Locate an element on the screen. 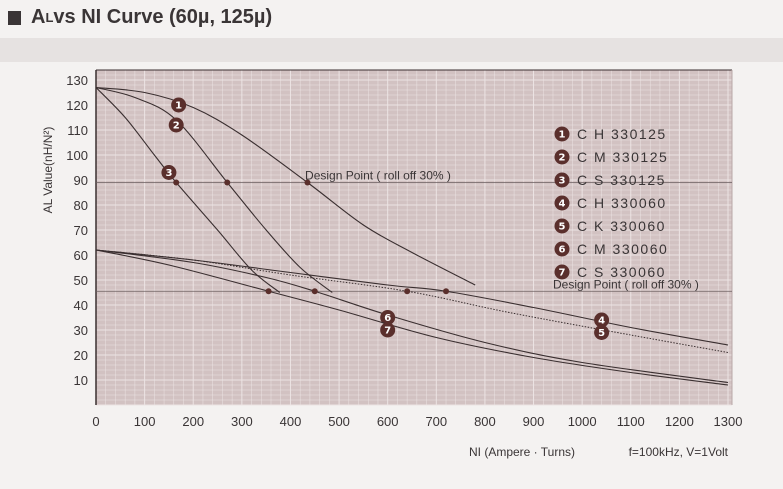  y-tick-label: 60 is located at coordinates (81, 255).